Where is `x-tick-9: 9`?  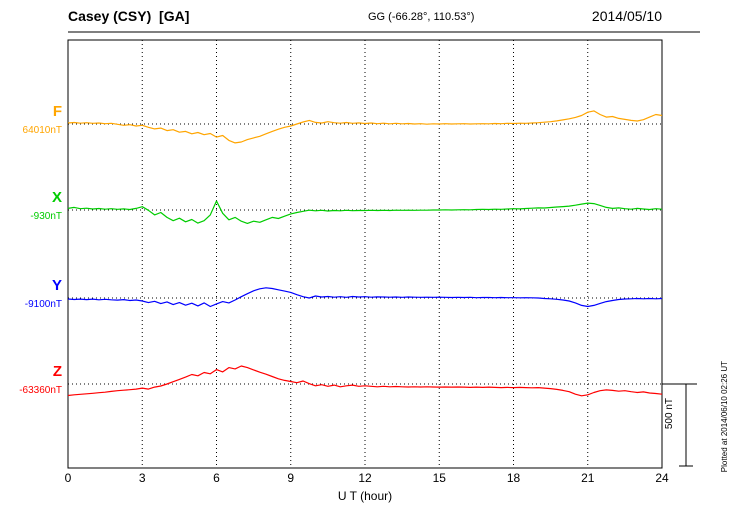 x-tick-9: 9 is located at coordinates (291, 478).